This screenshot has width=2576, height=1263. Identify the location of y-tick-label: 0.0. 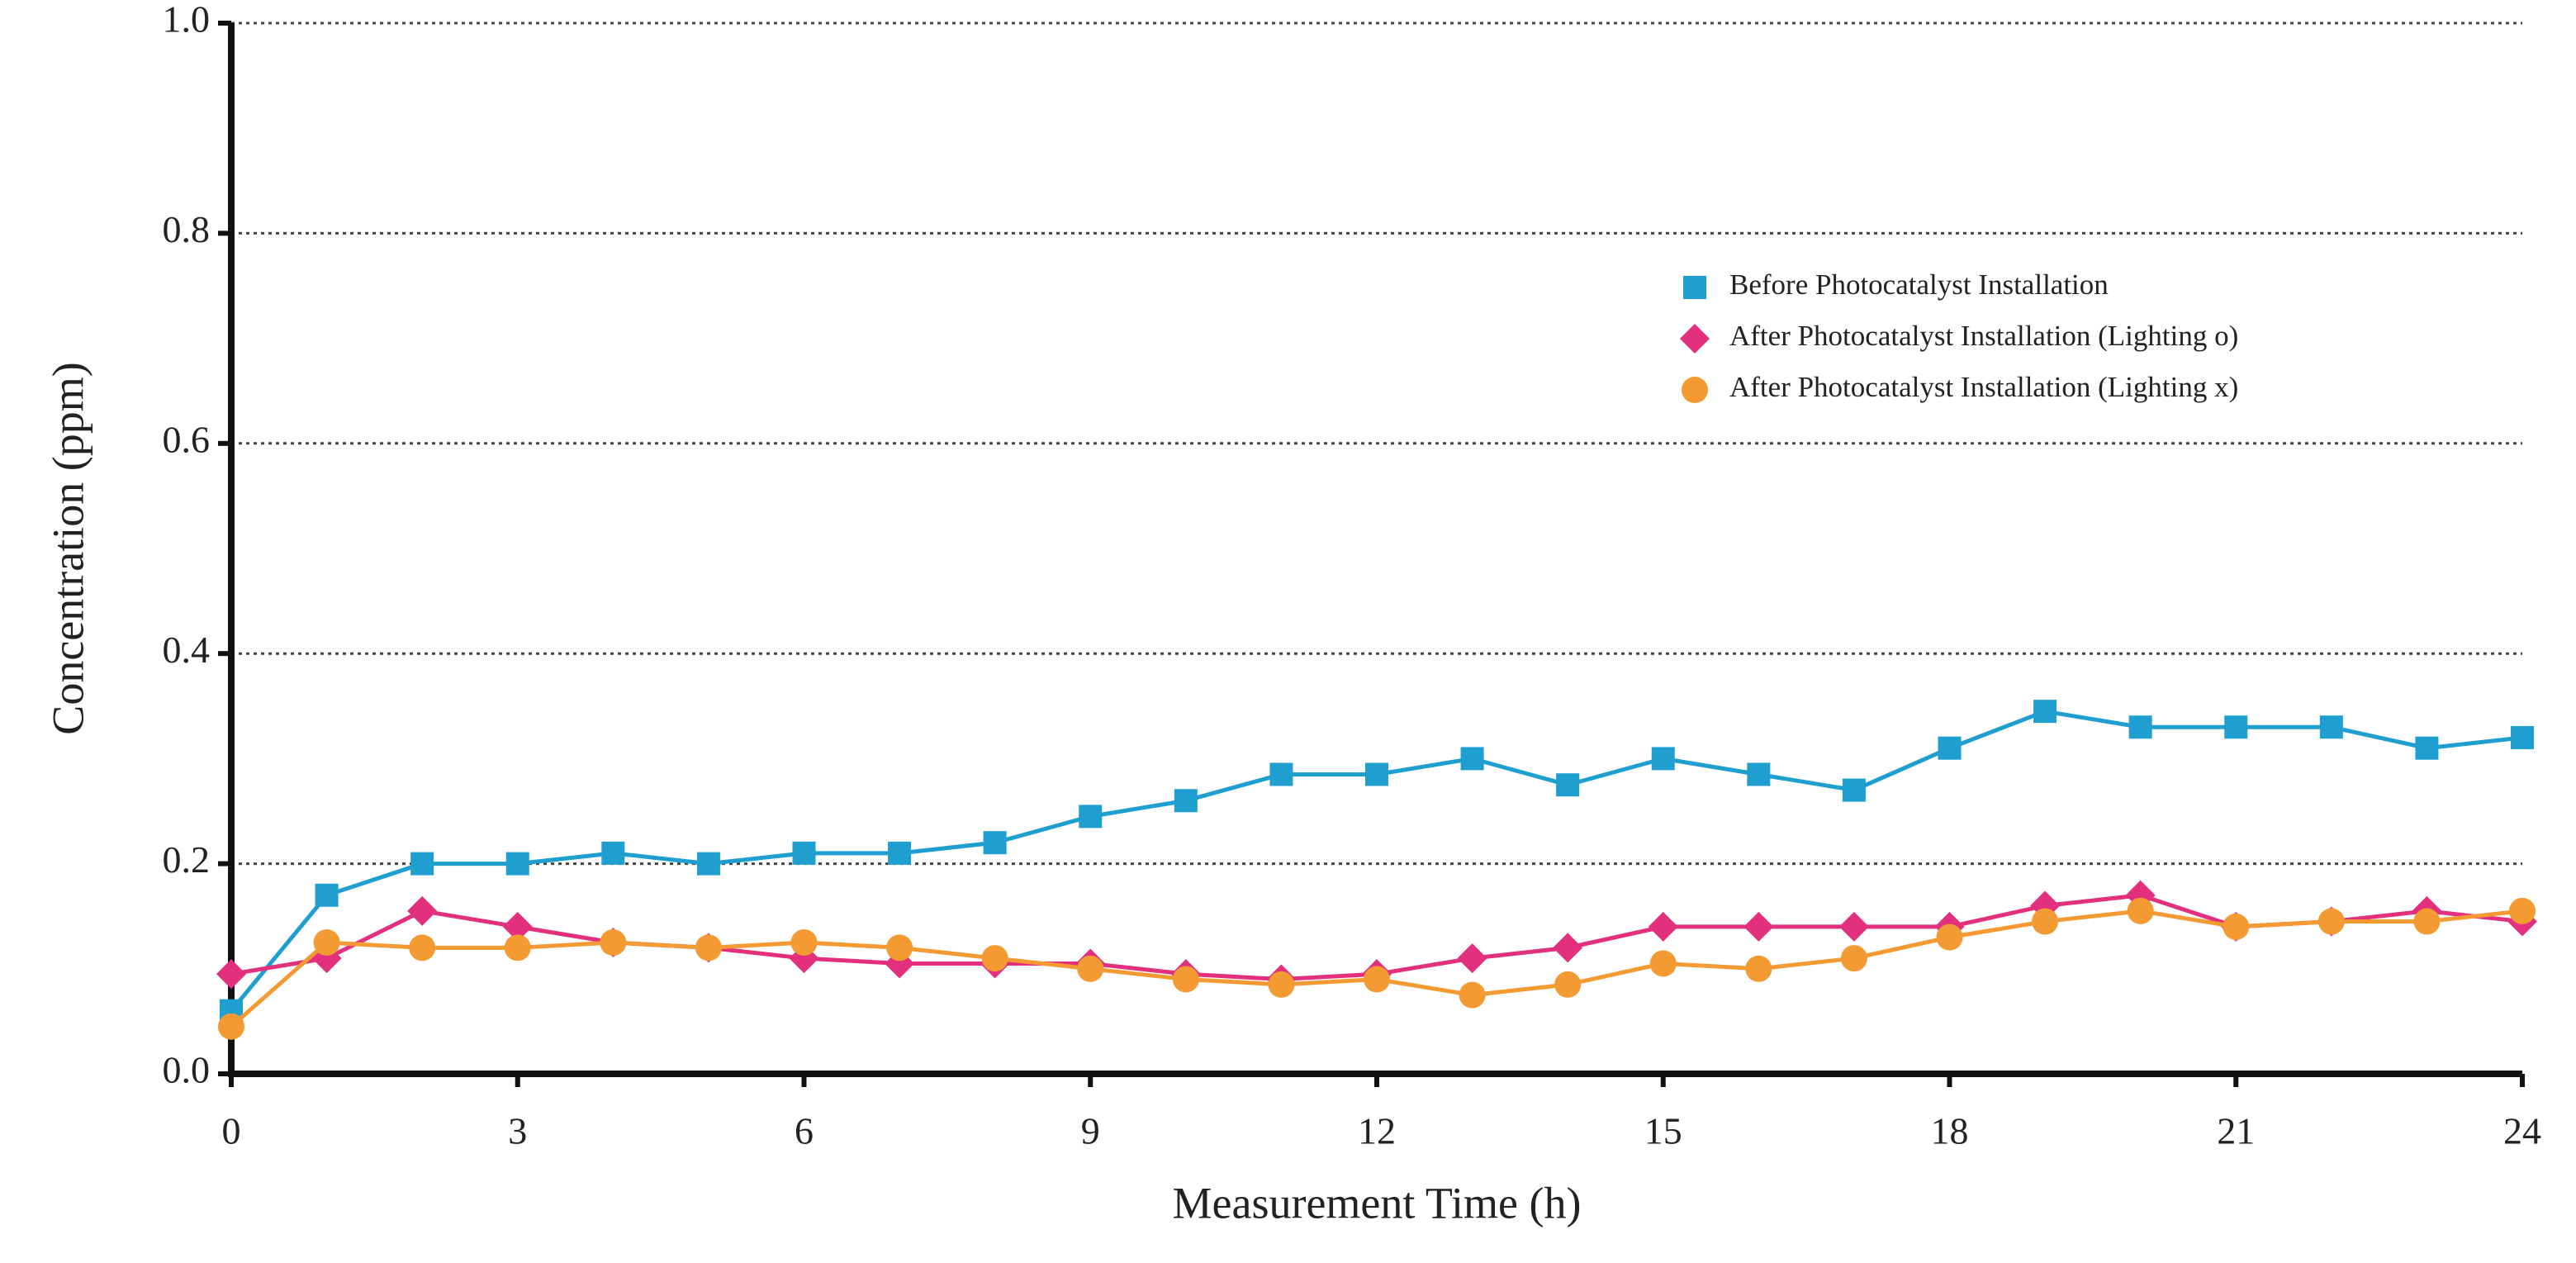
(187, 1070).